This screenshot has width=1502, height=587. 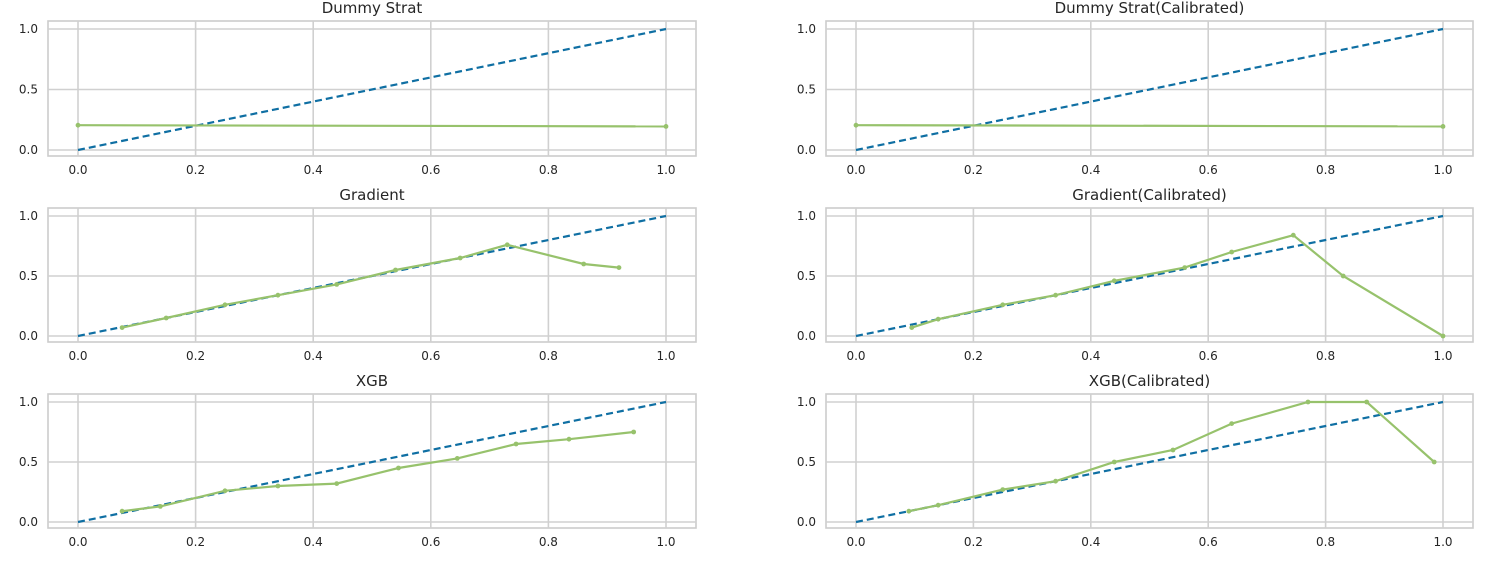 I want to click on chart-title: XGB, so click(x=372, y=381).